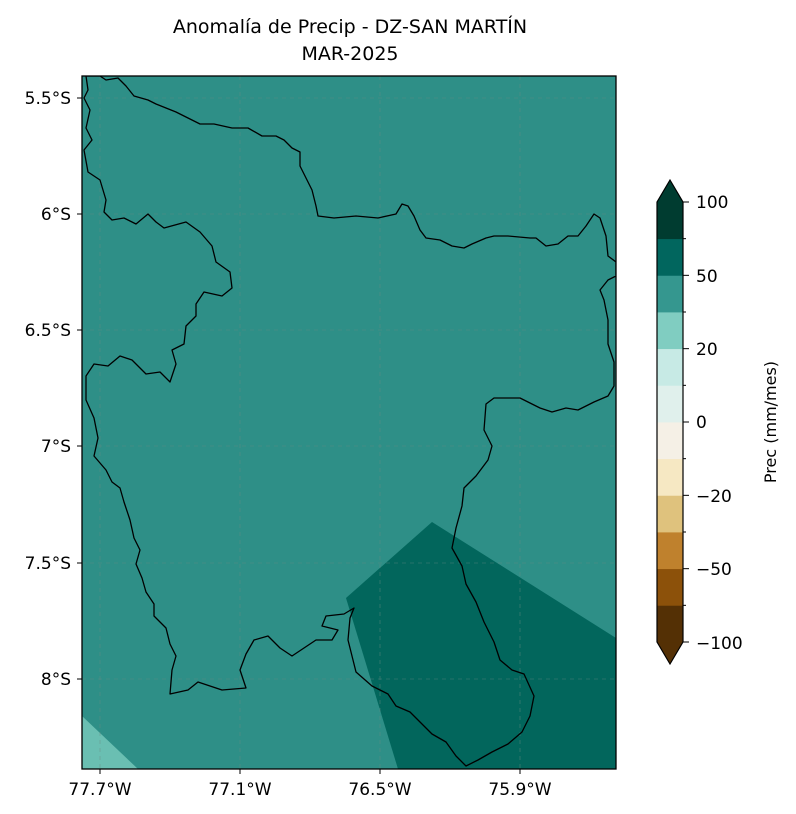  I want to click on colorbar-tick-label: −100, so click(719, 644).